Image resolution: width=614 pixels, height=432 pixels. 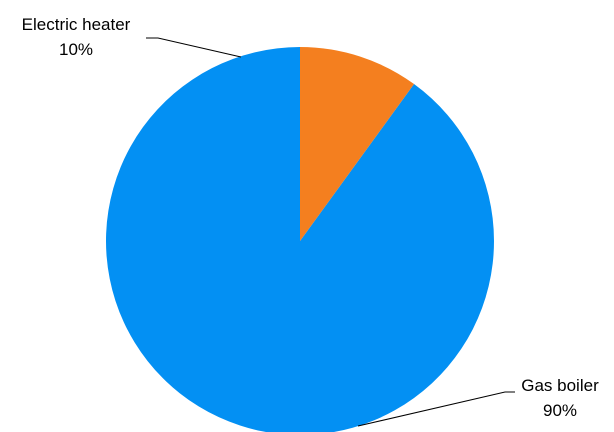 What do you see at coordinates (194, 47) in the screenshot?
I see `leader-line-electric-heater` at bounding box center [194, 47].